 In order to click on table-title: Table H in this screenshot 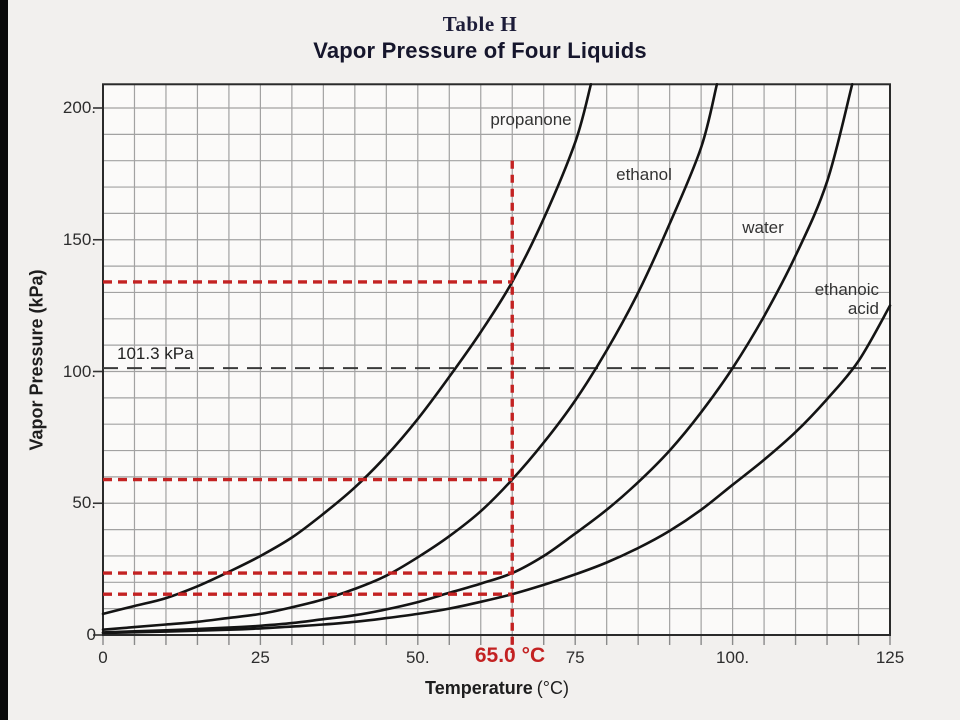, I will do `click(480, 24)`.